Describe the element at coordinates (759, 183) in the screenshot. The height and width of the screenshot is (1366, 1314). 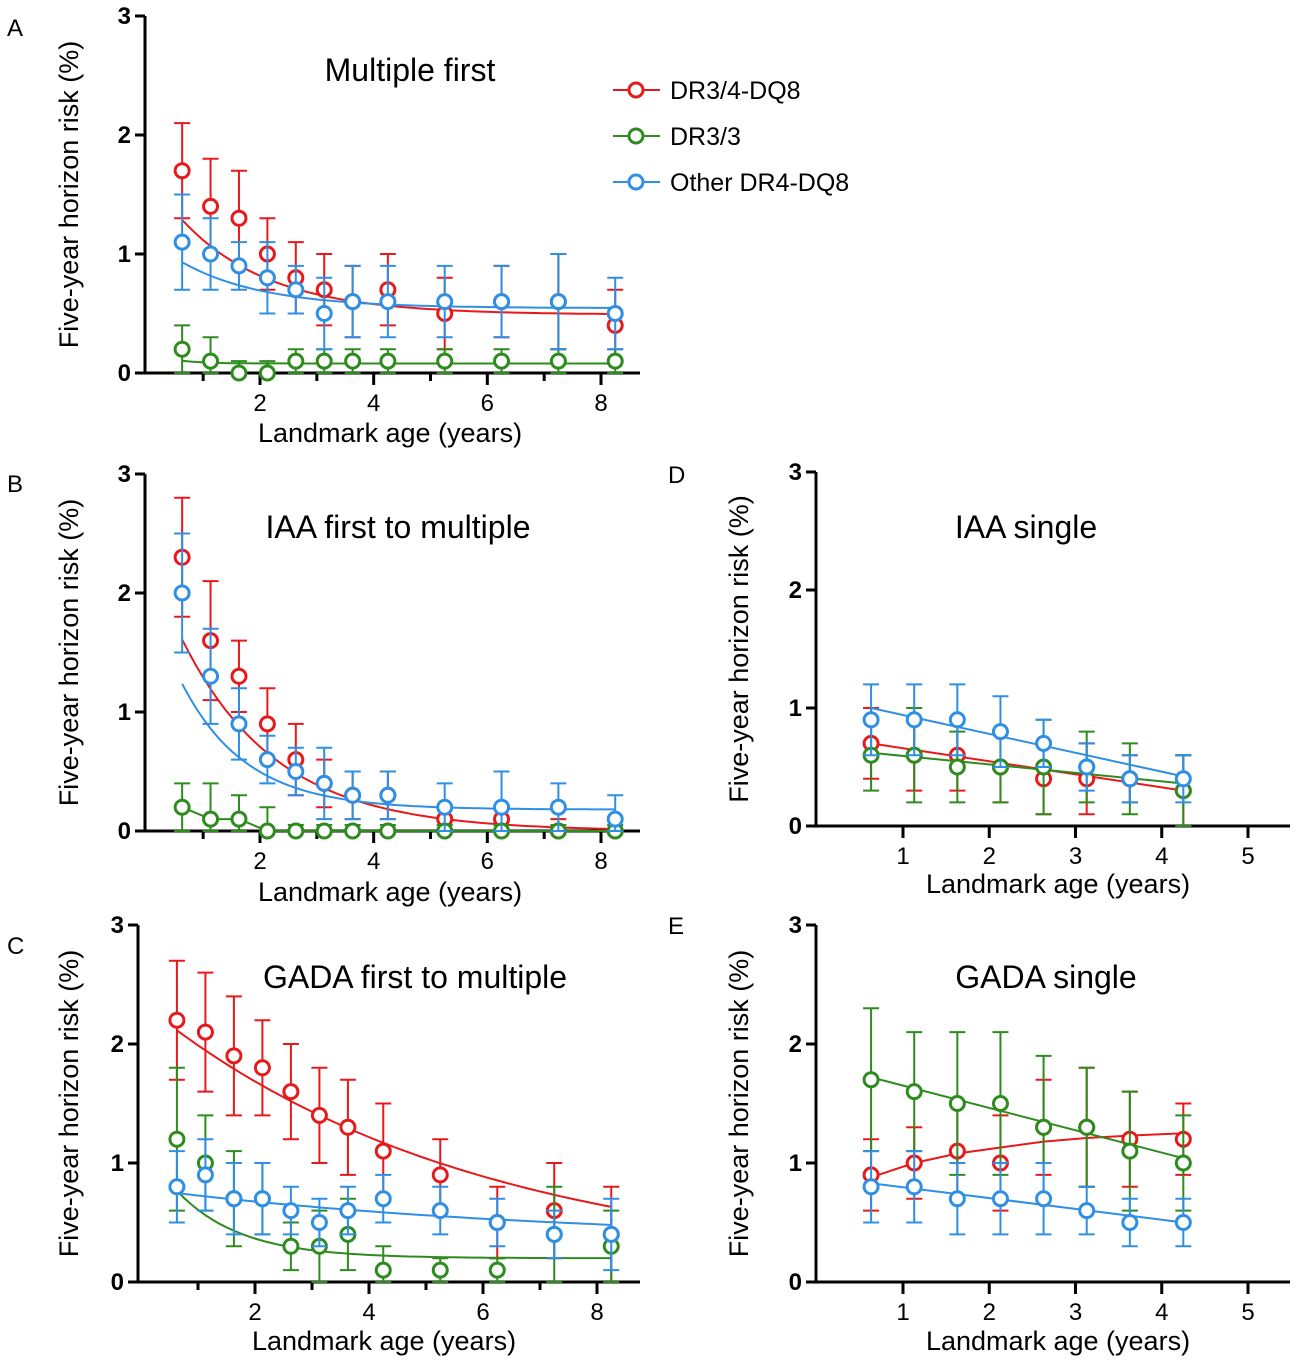
I see `legend-label: Other DR4-DQ8` at that location.